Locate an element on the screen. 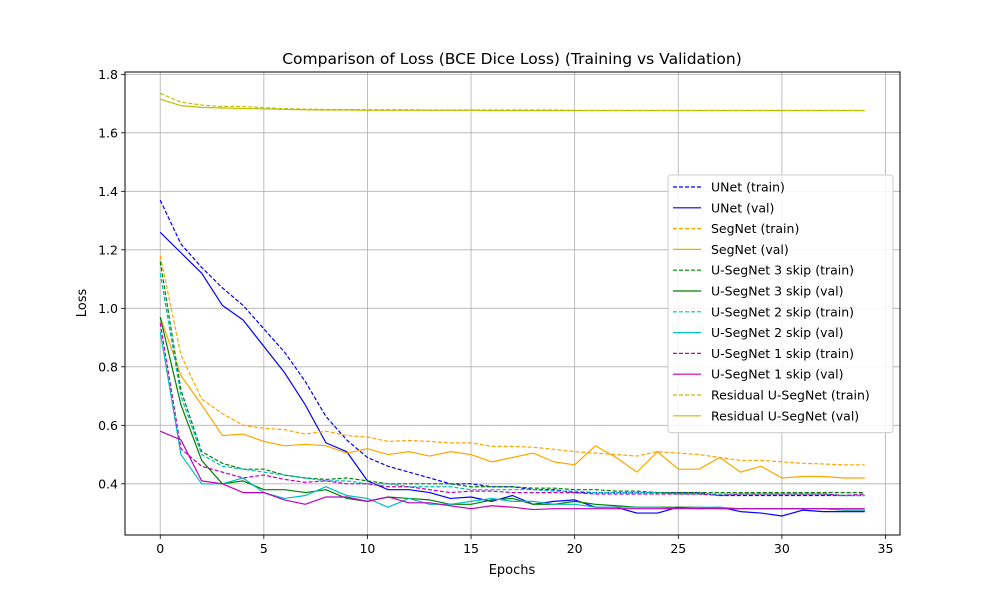 This screenshot has height=600, width=1000. legend-label-4: SegNet (val) is located at coordinates (750, 249).